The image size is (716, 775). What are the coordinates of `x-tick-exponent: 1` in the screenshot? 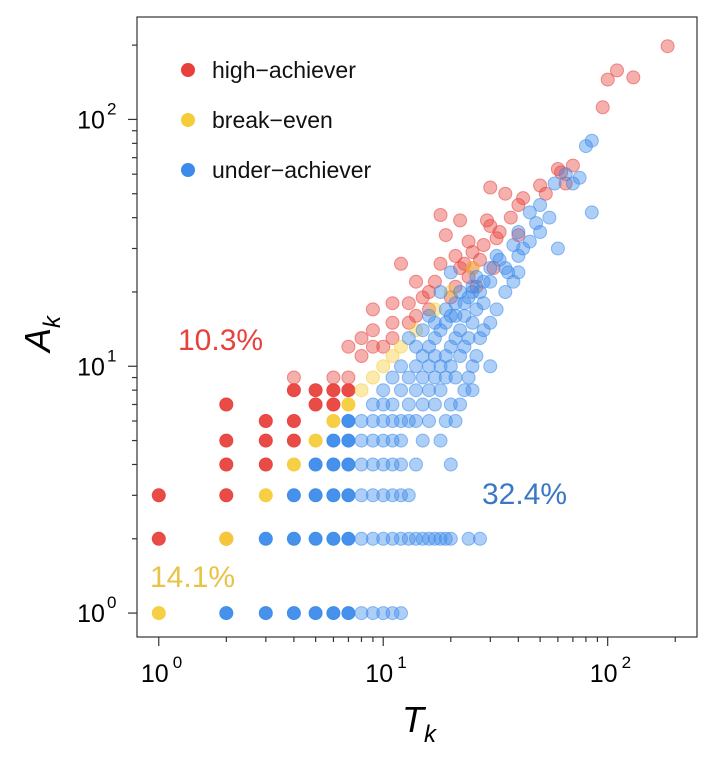 It's located at (401, 662).